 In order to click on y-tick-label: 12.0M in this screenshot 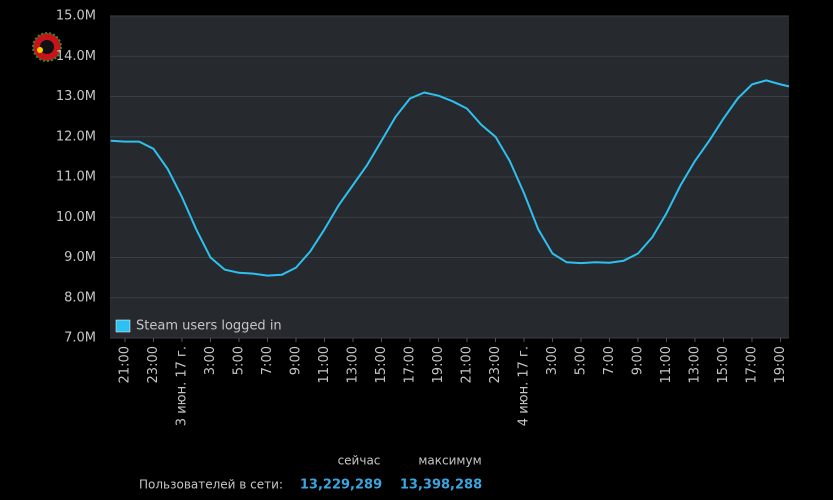, I will do `click(76, 136)`.